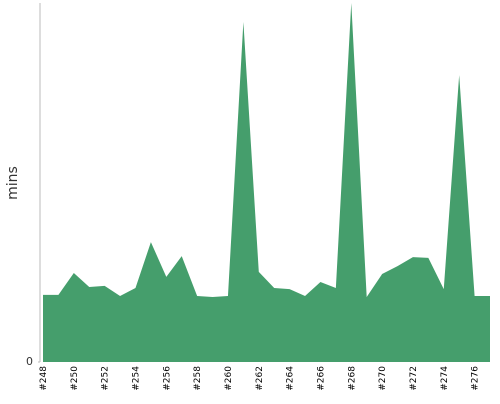 The width and height of the screenshot is (500, 404). What do you see at coordinates (167, 378) in the screenshot?
I see `x-tick-label: #256` at bounding box center [167, 378].